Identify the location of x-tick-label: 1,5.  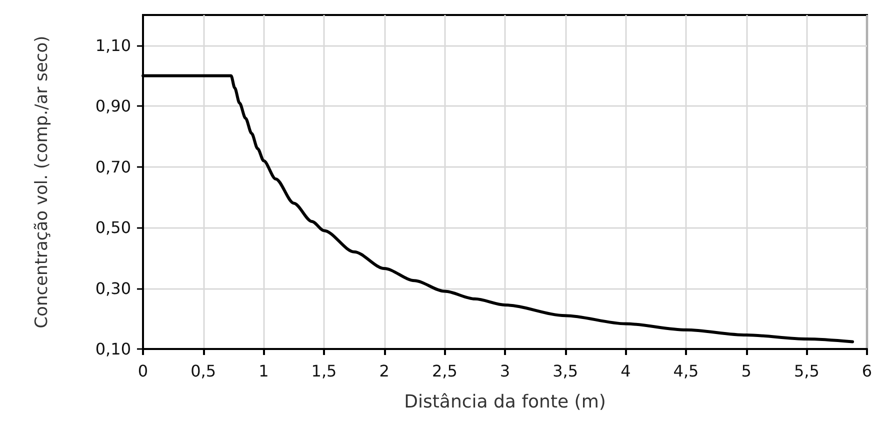
(324, 371).